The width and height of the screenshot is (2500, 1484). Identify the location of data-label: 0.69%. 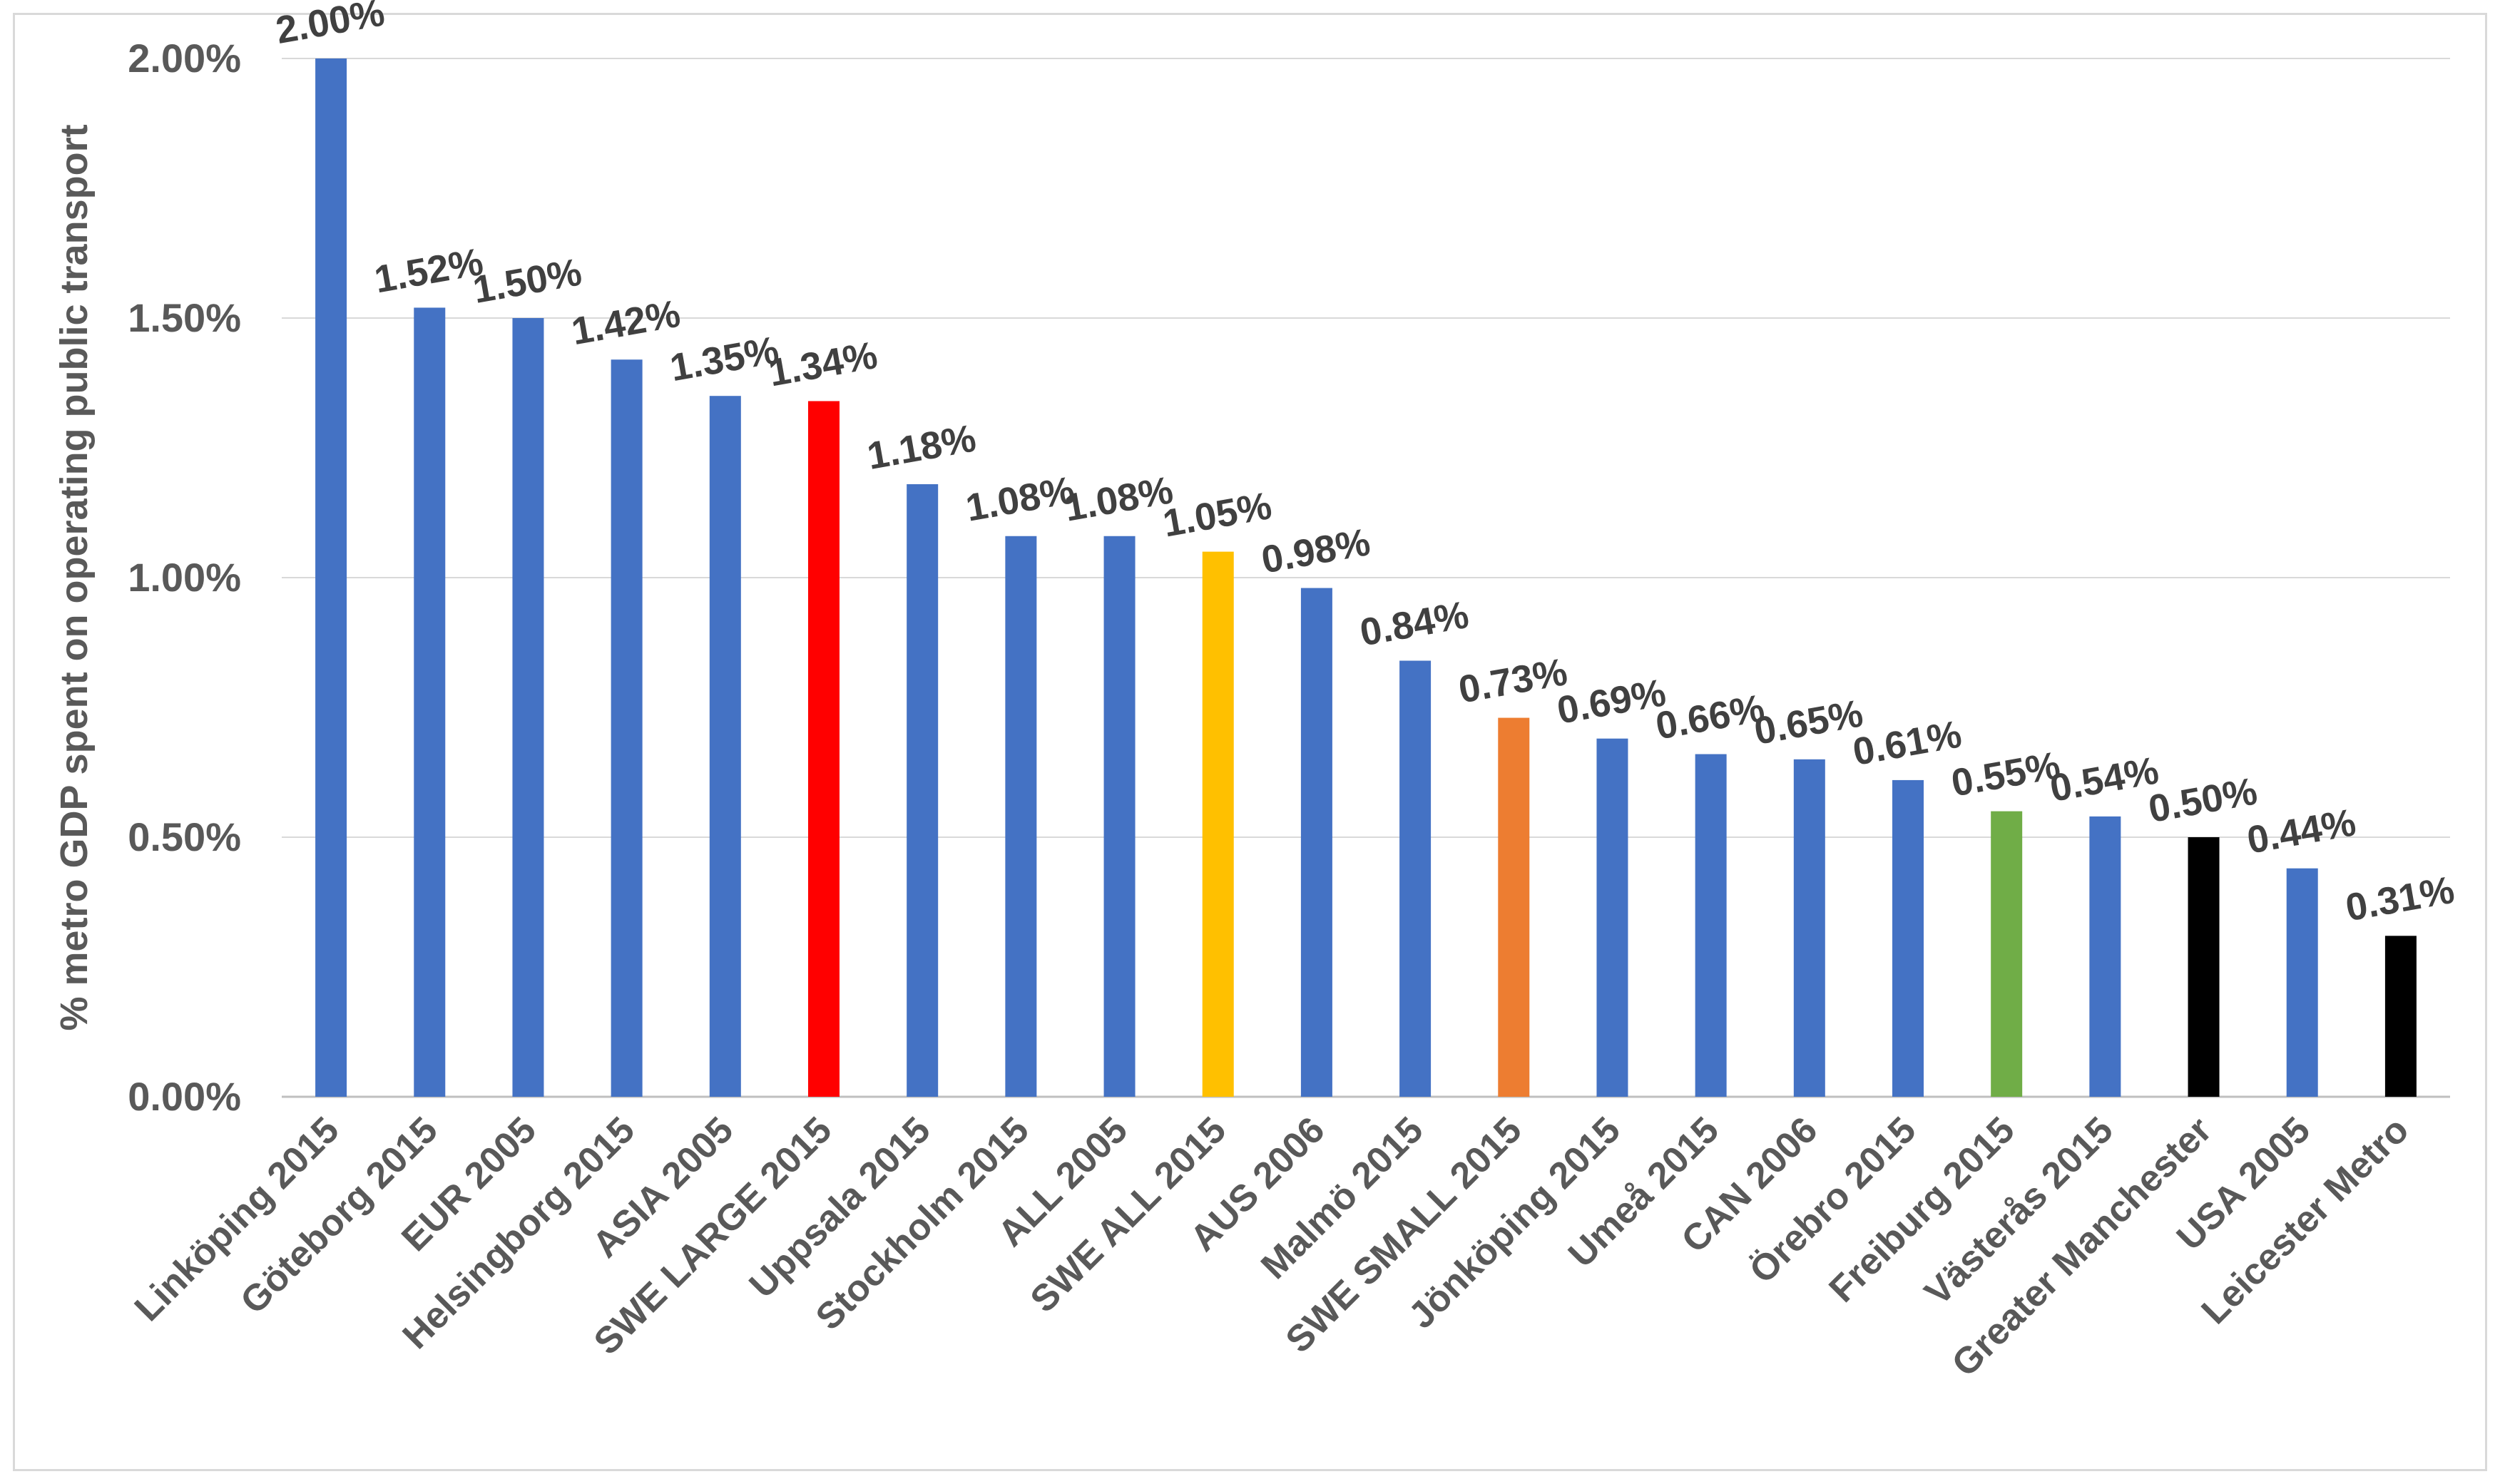
(1611, 701).